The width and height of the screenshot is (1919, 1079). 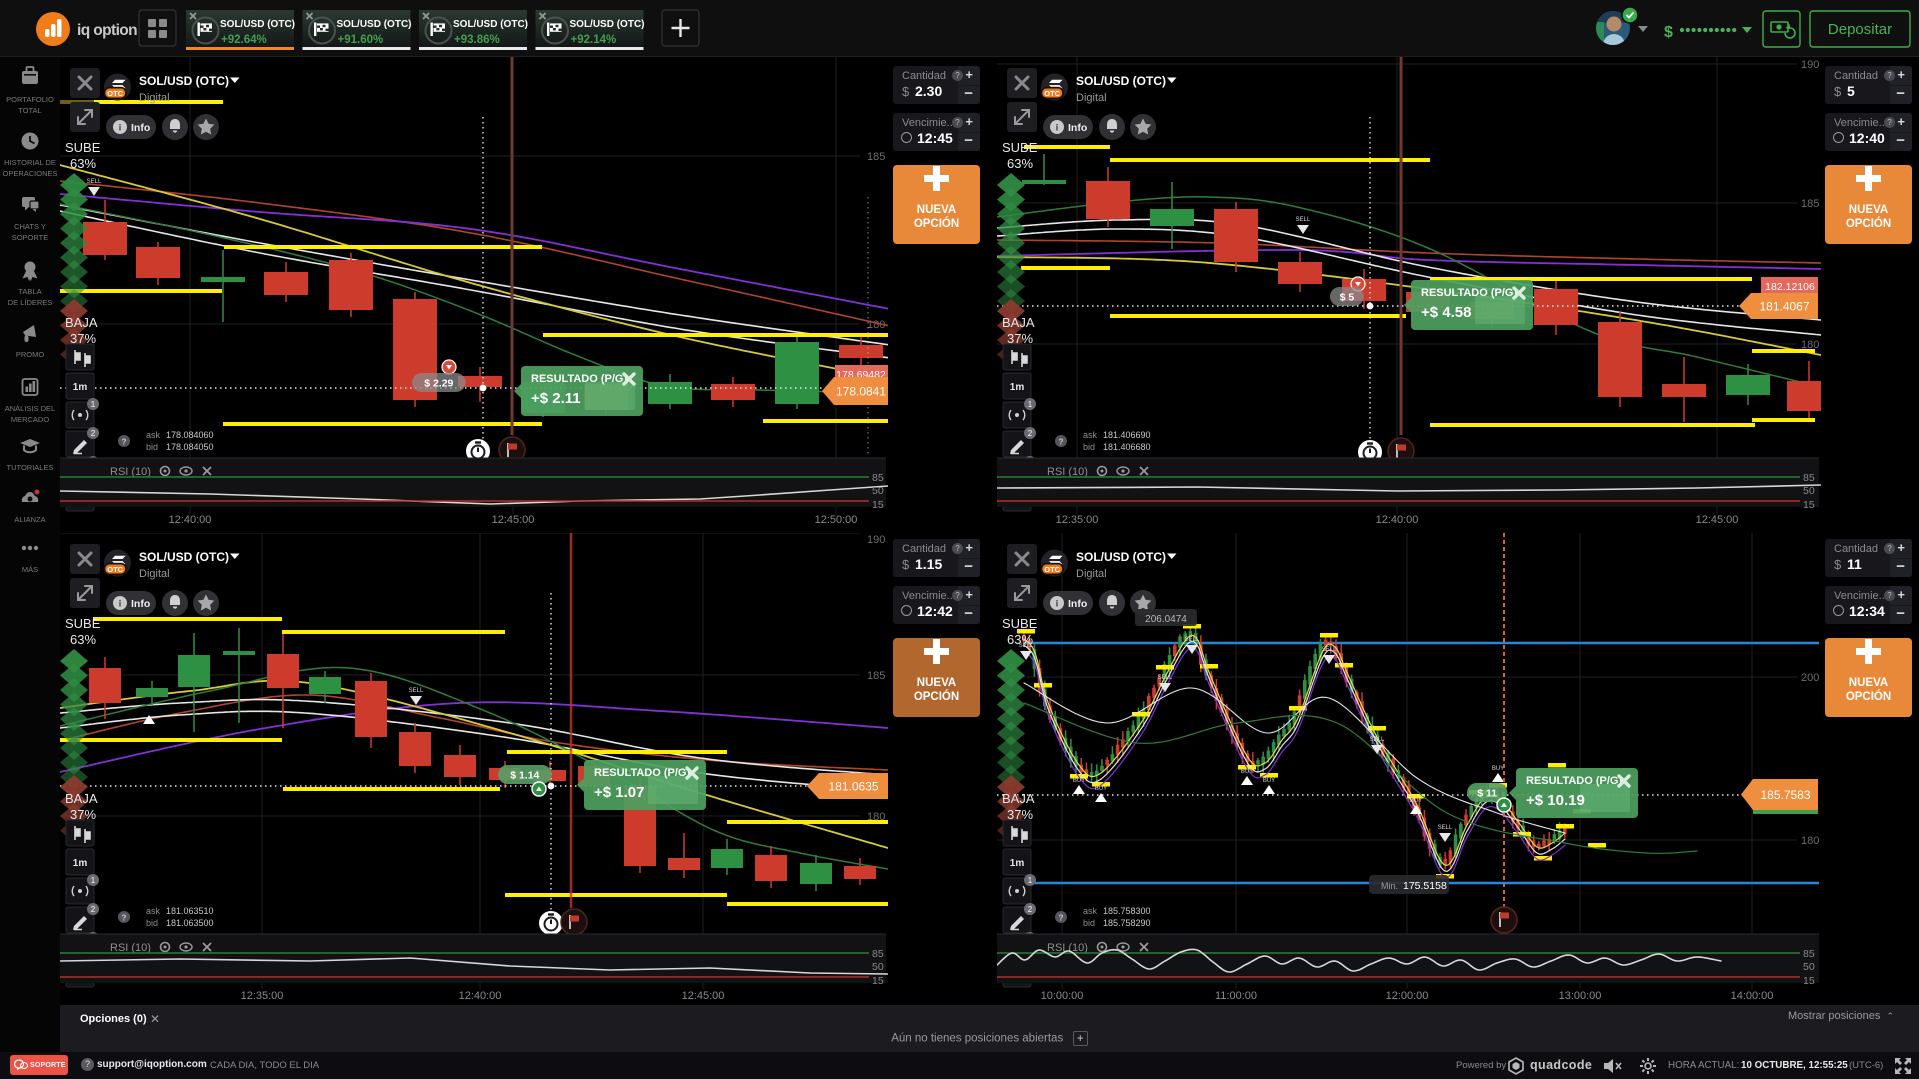 What do you see at coordinates (1347, 298) in the screenshot?
I see `svg-text: $ 5` at bounding box center [1347, 298].